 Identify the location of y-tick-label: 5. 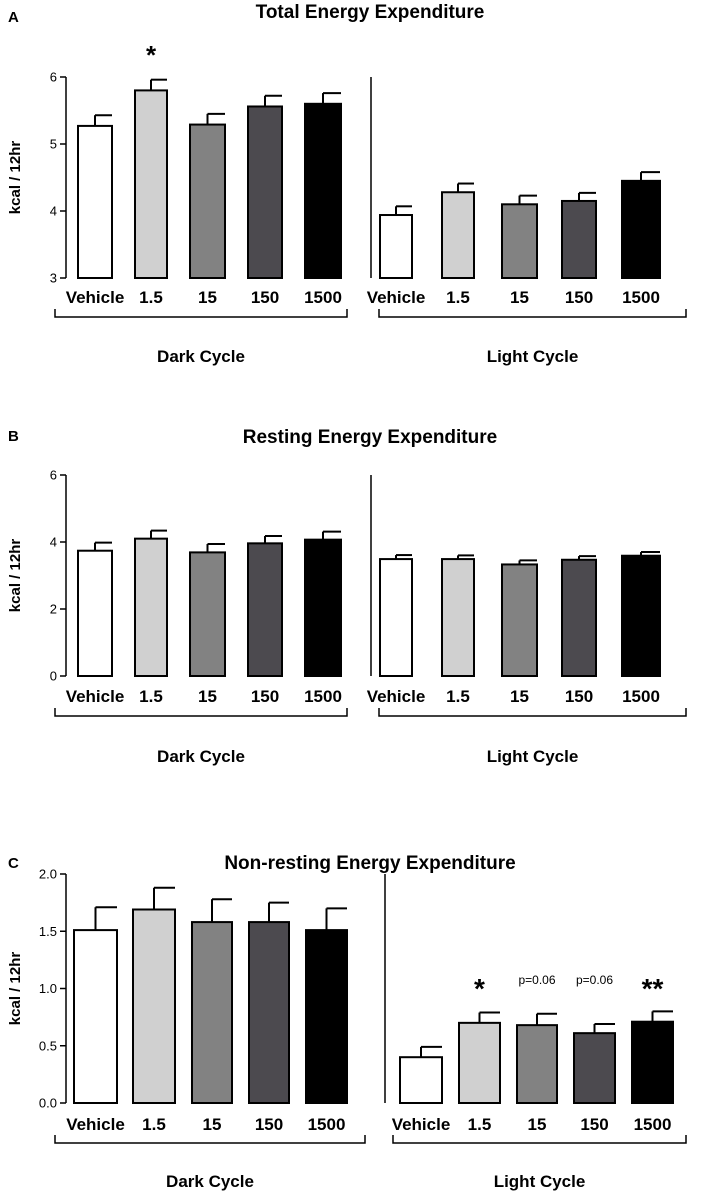
(53, 144).